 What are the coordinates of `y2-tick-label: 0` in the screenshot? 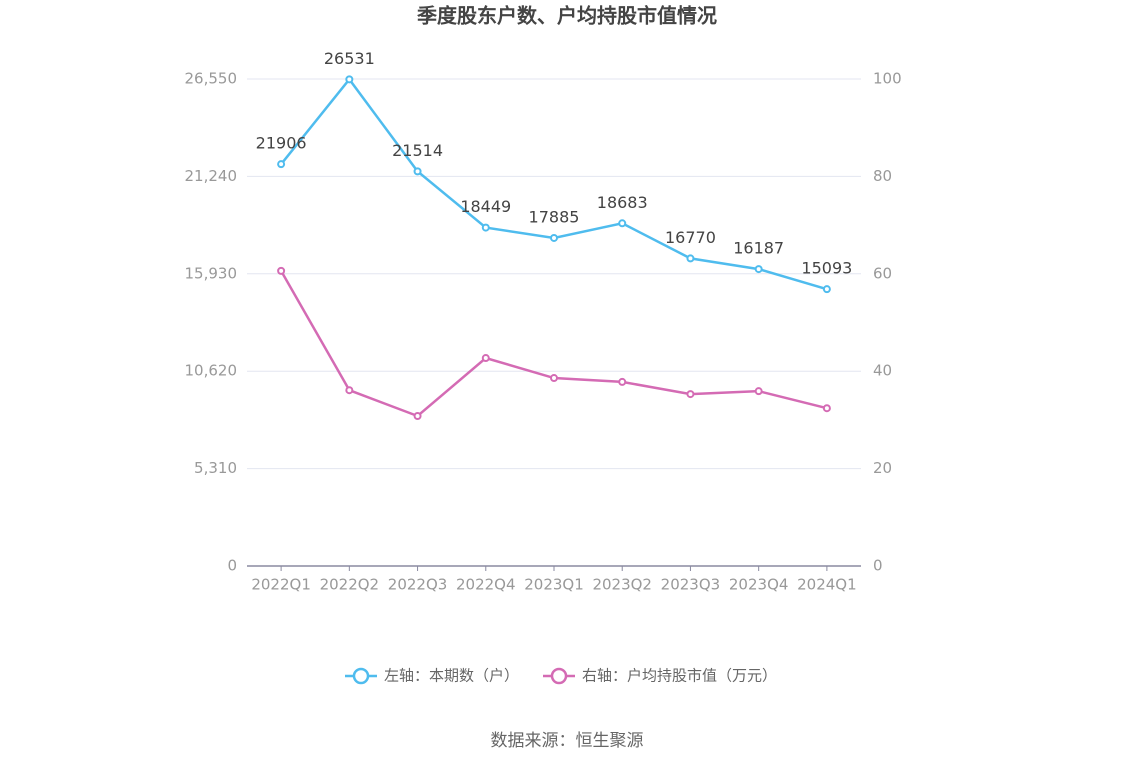 It's located at (878, 566).